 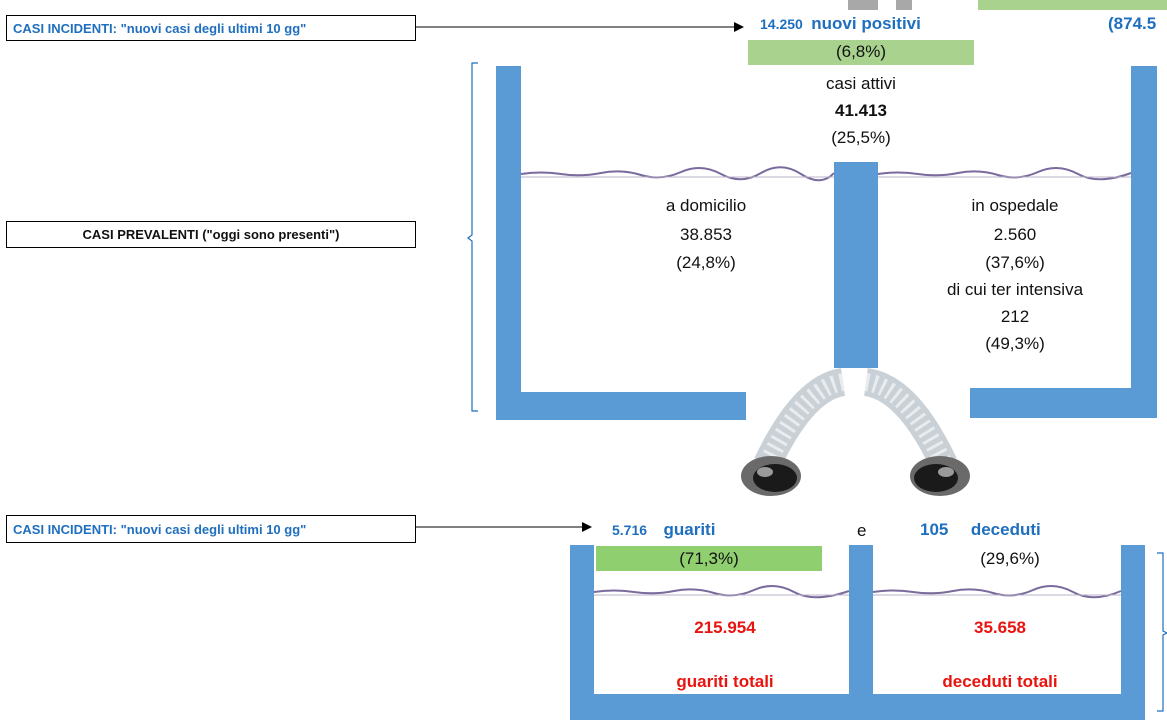 I want to click on active-pct: (25,5%), so click(x=861, y=137).